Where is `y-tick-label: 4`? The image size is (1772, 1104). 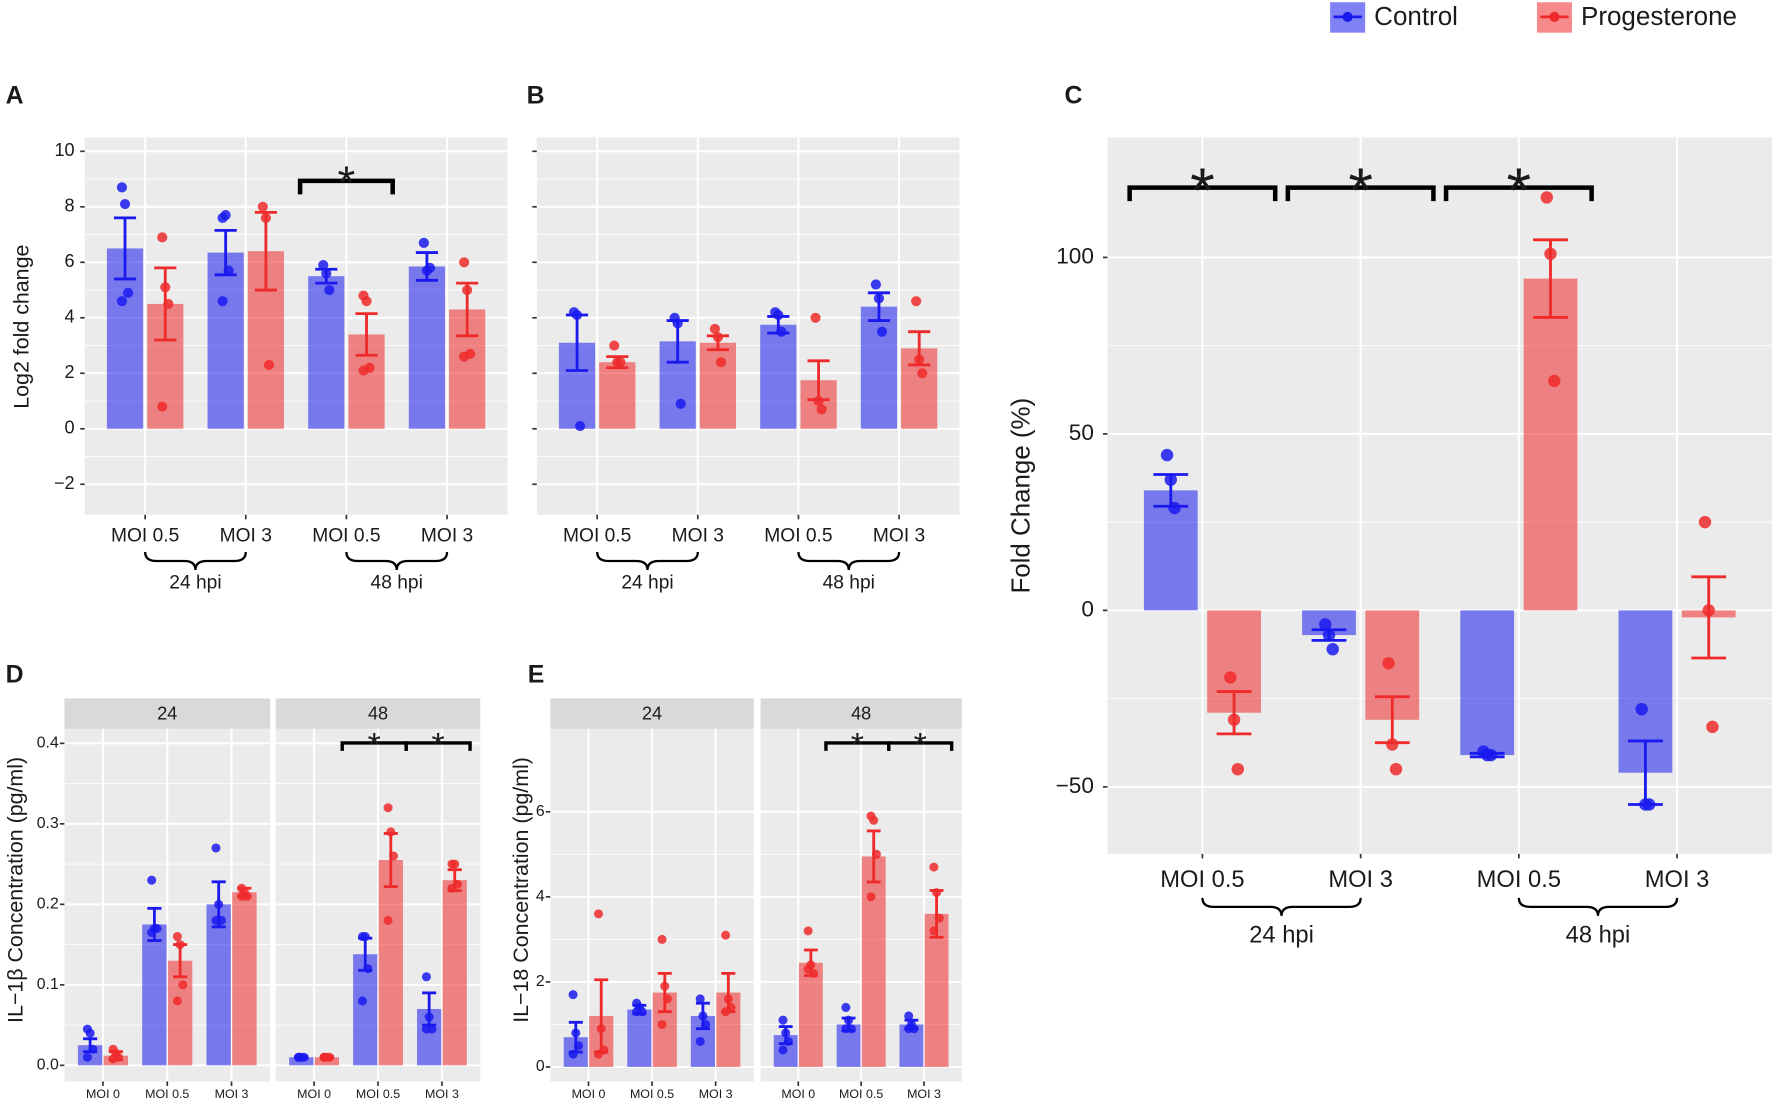
y-tick-label: 4 is located at coordinates (540, 896).